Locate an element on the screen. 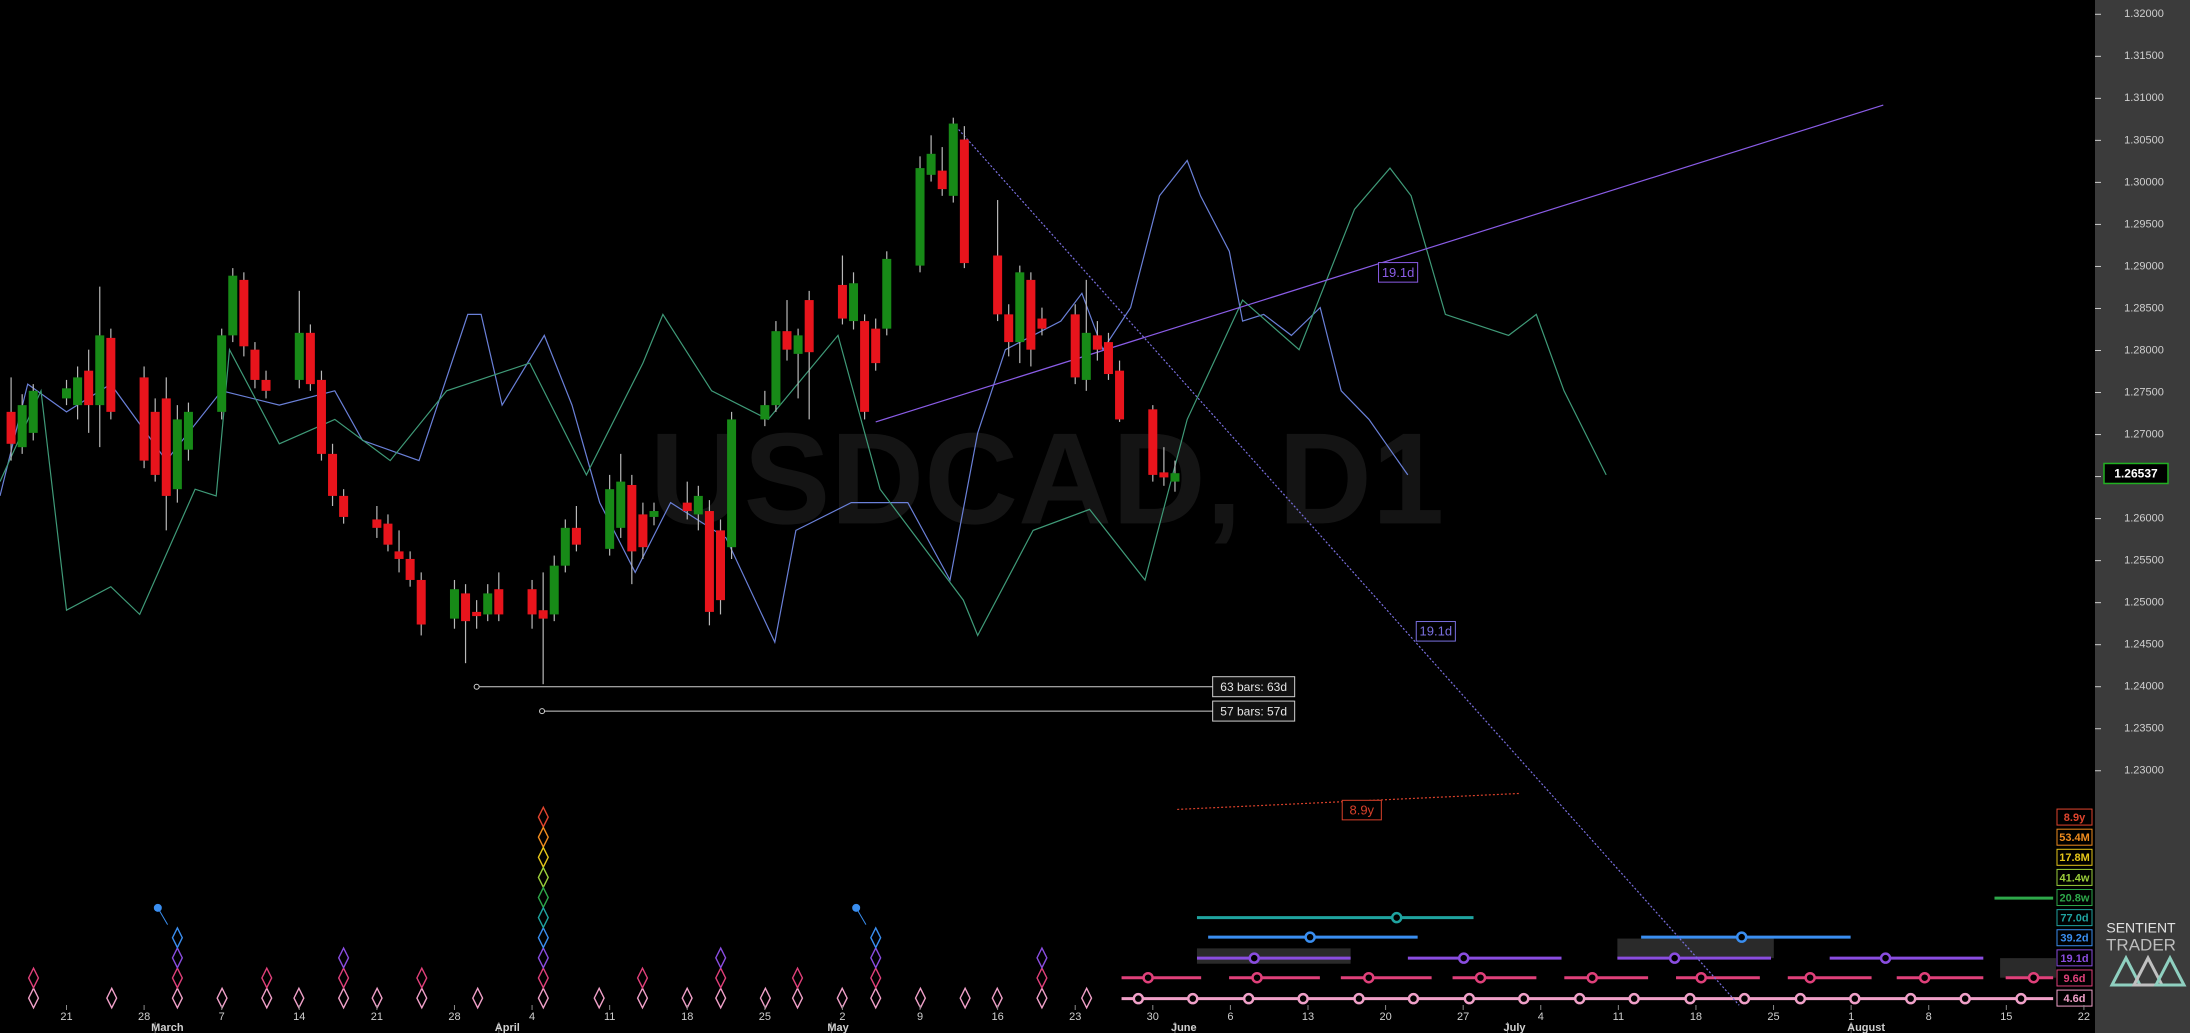 This screenshot has height=1033, width=2190. x-tick-label: 2 is located at coordinates (842, 1017).